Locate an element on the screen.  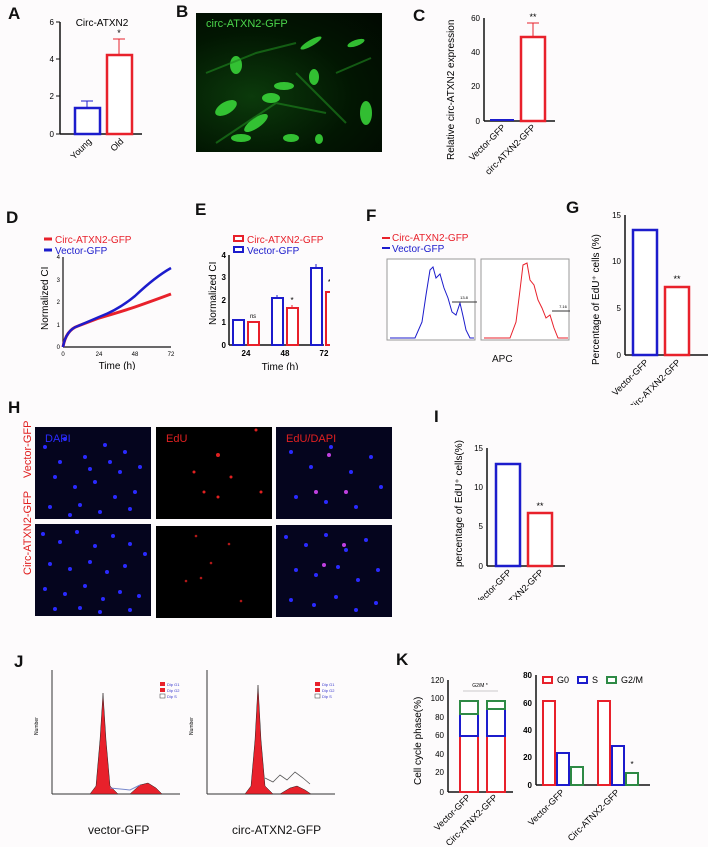
svg-text: S is located at coordinates (595, 680).